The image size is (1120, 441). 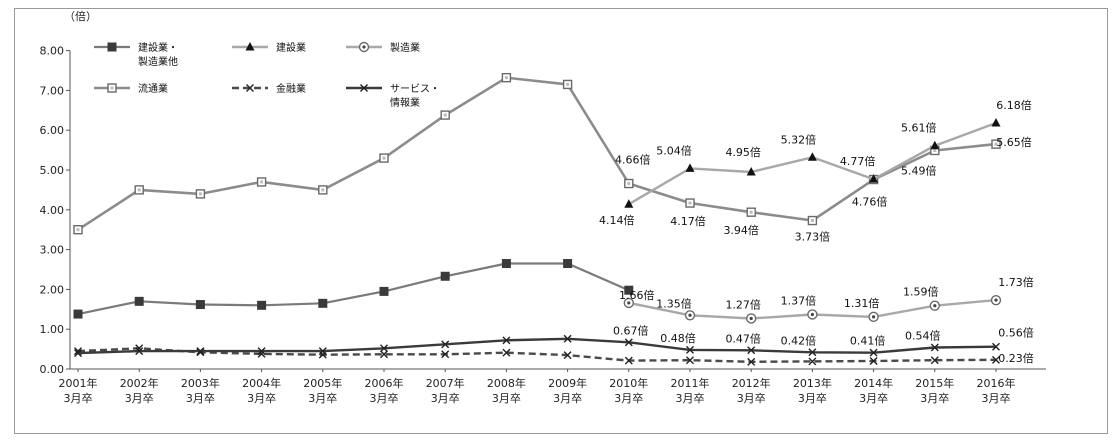 What do you see at coordinates (1014, 142) in the screenshot?
I see `data-label: 5.65倍` at bounding box center [1014, 142].